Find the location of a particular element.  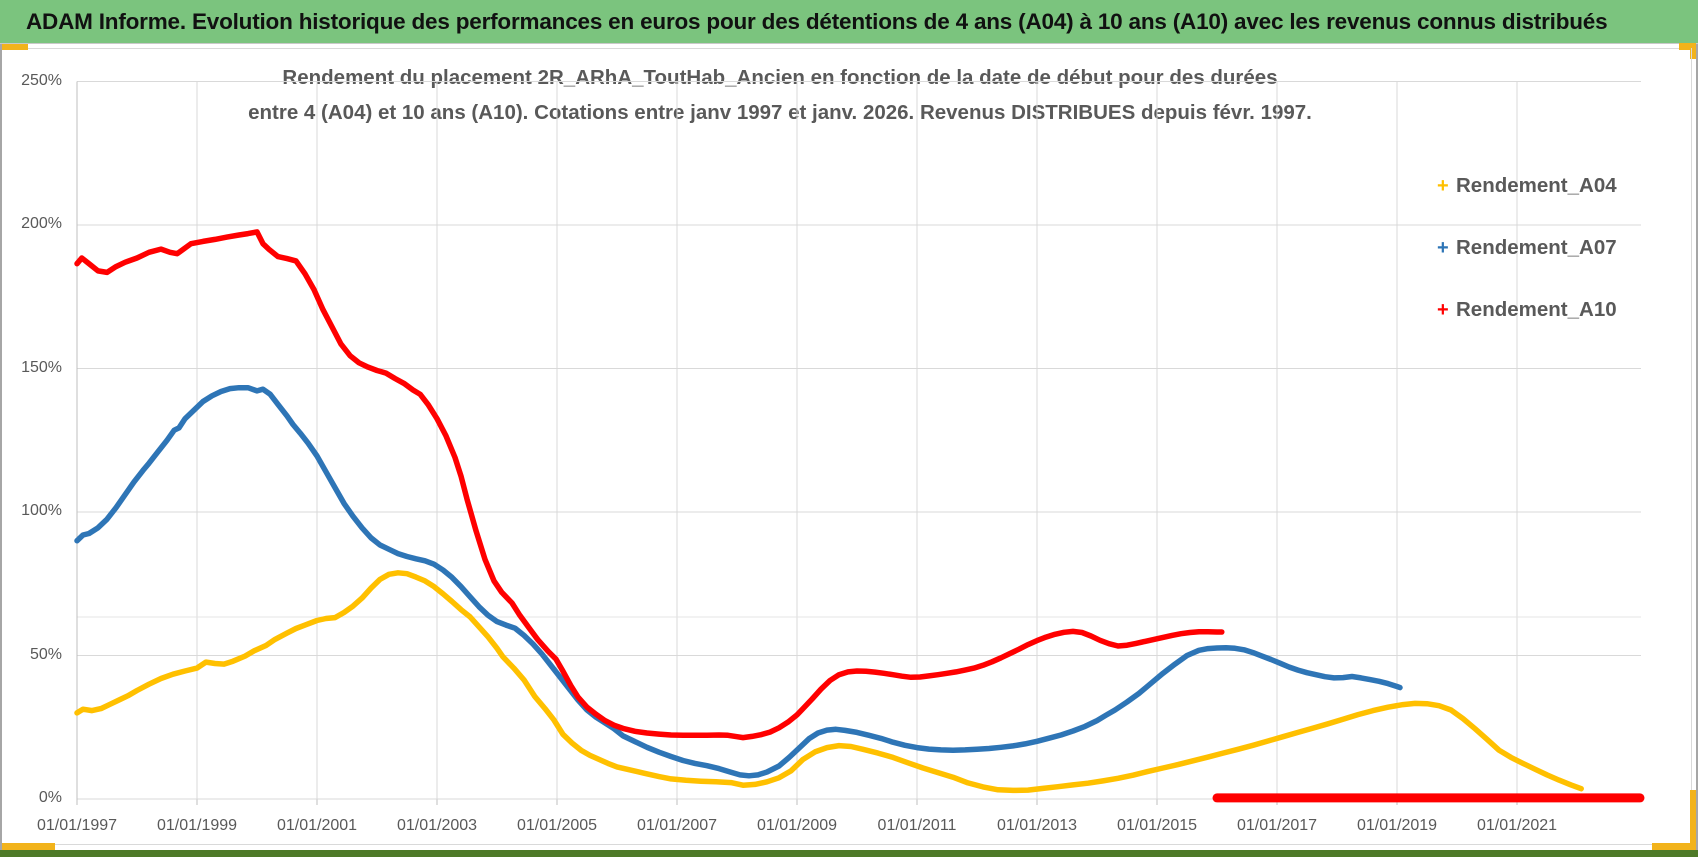

x-axis-label-2007: 01/01/2007 is located at coordinates (677, 825).